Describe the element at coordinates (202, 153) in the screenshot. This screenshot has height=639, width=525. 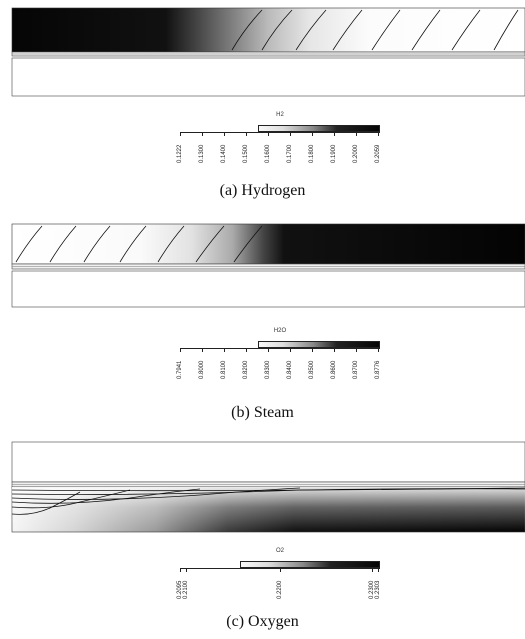
I see `hydrogen-tick-label: 0.1300` at that location.